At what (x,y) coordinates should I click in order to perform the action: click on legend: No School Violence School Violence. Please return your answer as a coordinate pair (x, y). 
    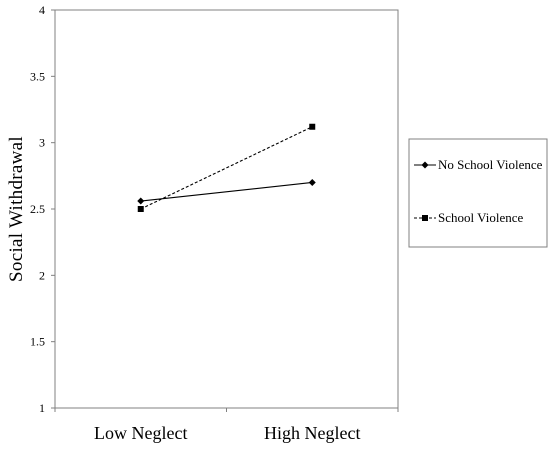
    Looking at the image, I should click on (478, 193).